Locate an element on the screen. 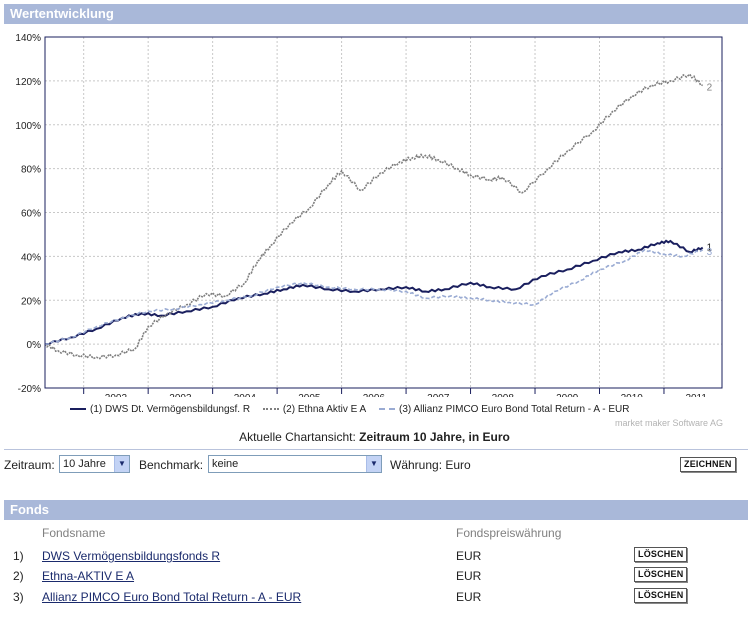 This screenshot has height=624, width=749. waehrung-label: Währung: Euro is located at coordinates (430, 465).